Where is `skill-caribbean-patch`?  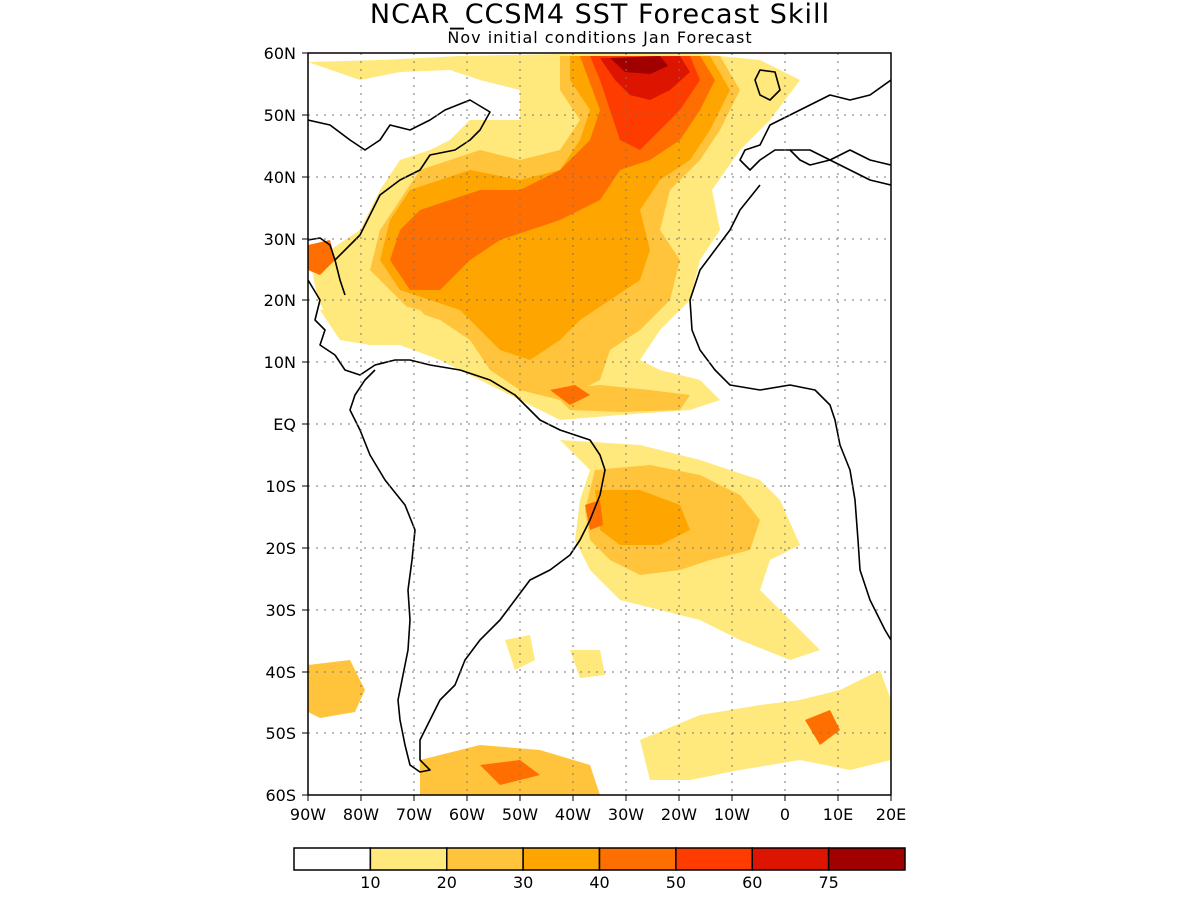 skill-caribbean-patch is located at coordinates (380, 322).